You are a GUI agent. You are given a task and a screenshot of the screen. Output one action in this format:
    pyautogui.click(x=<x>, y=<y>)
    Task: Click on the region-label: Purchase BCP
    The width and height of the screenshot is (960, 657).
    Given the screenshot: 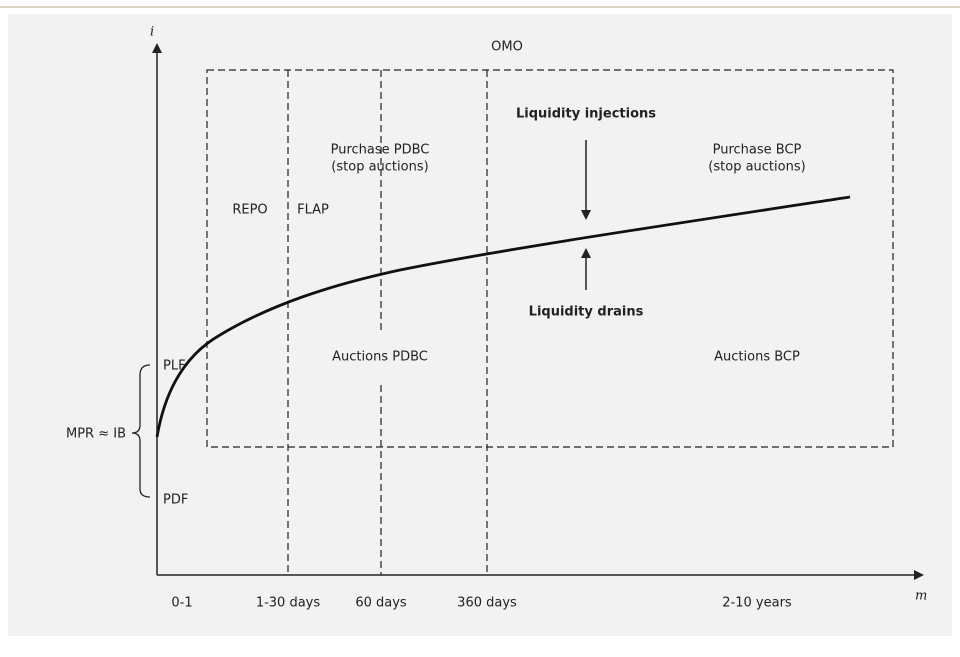 What is the action you would take?
    pyautogui.click(x=757, y=150)
    